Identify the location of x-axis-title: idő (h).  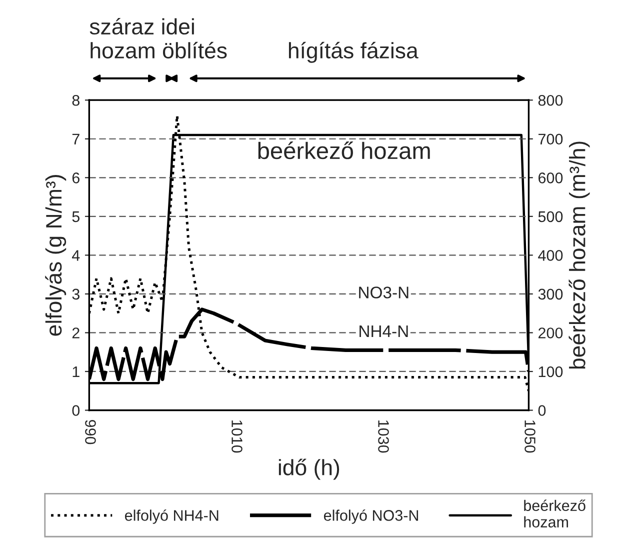
(309, 469).